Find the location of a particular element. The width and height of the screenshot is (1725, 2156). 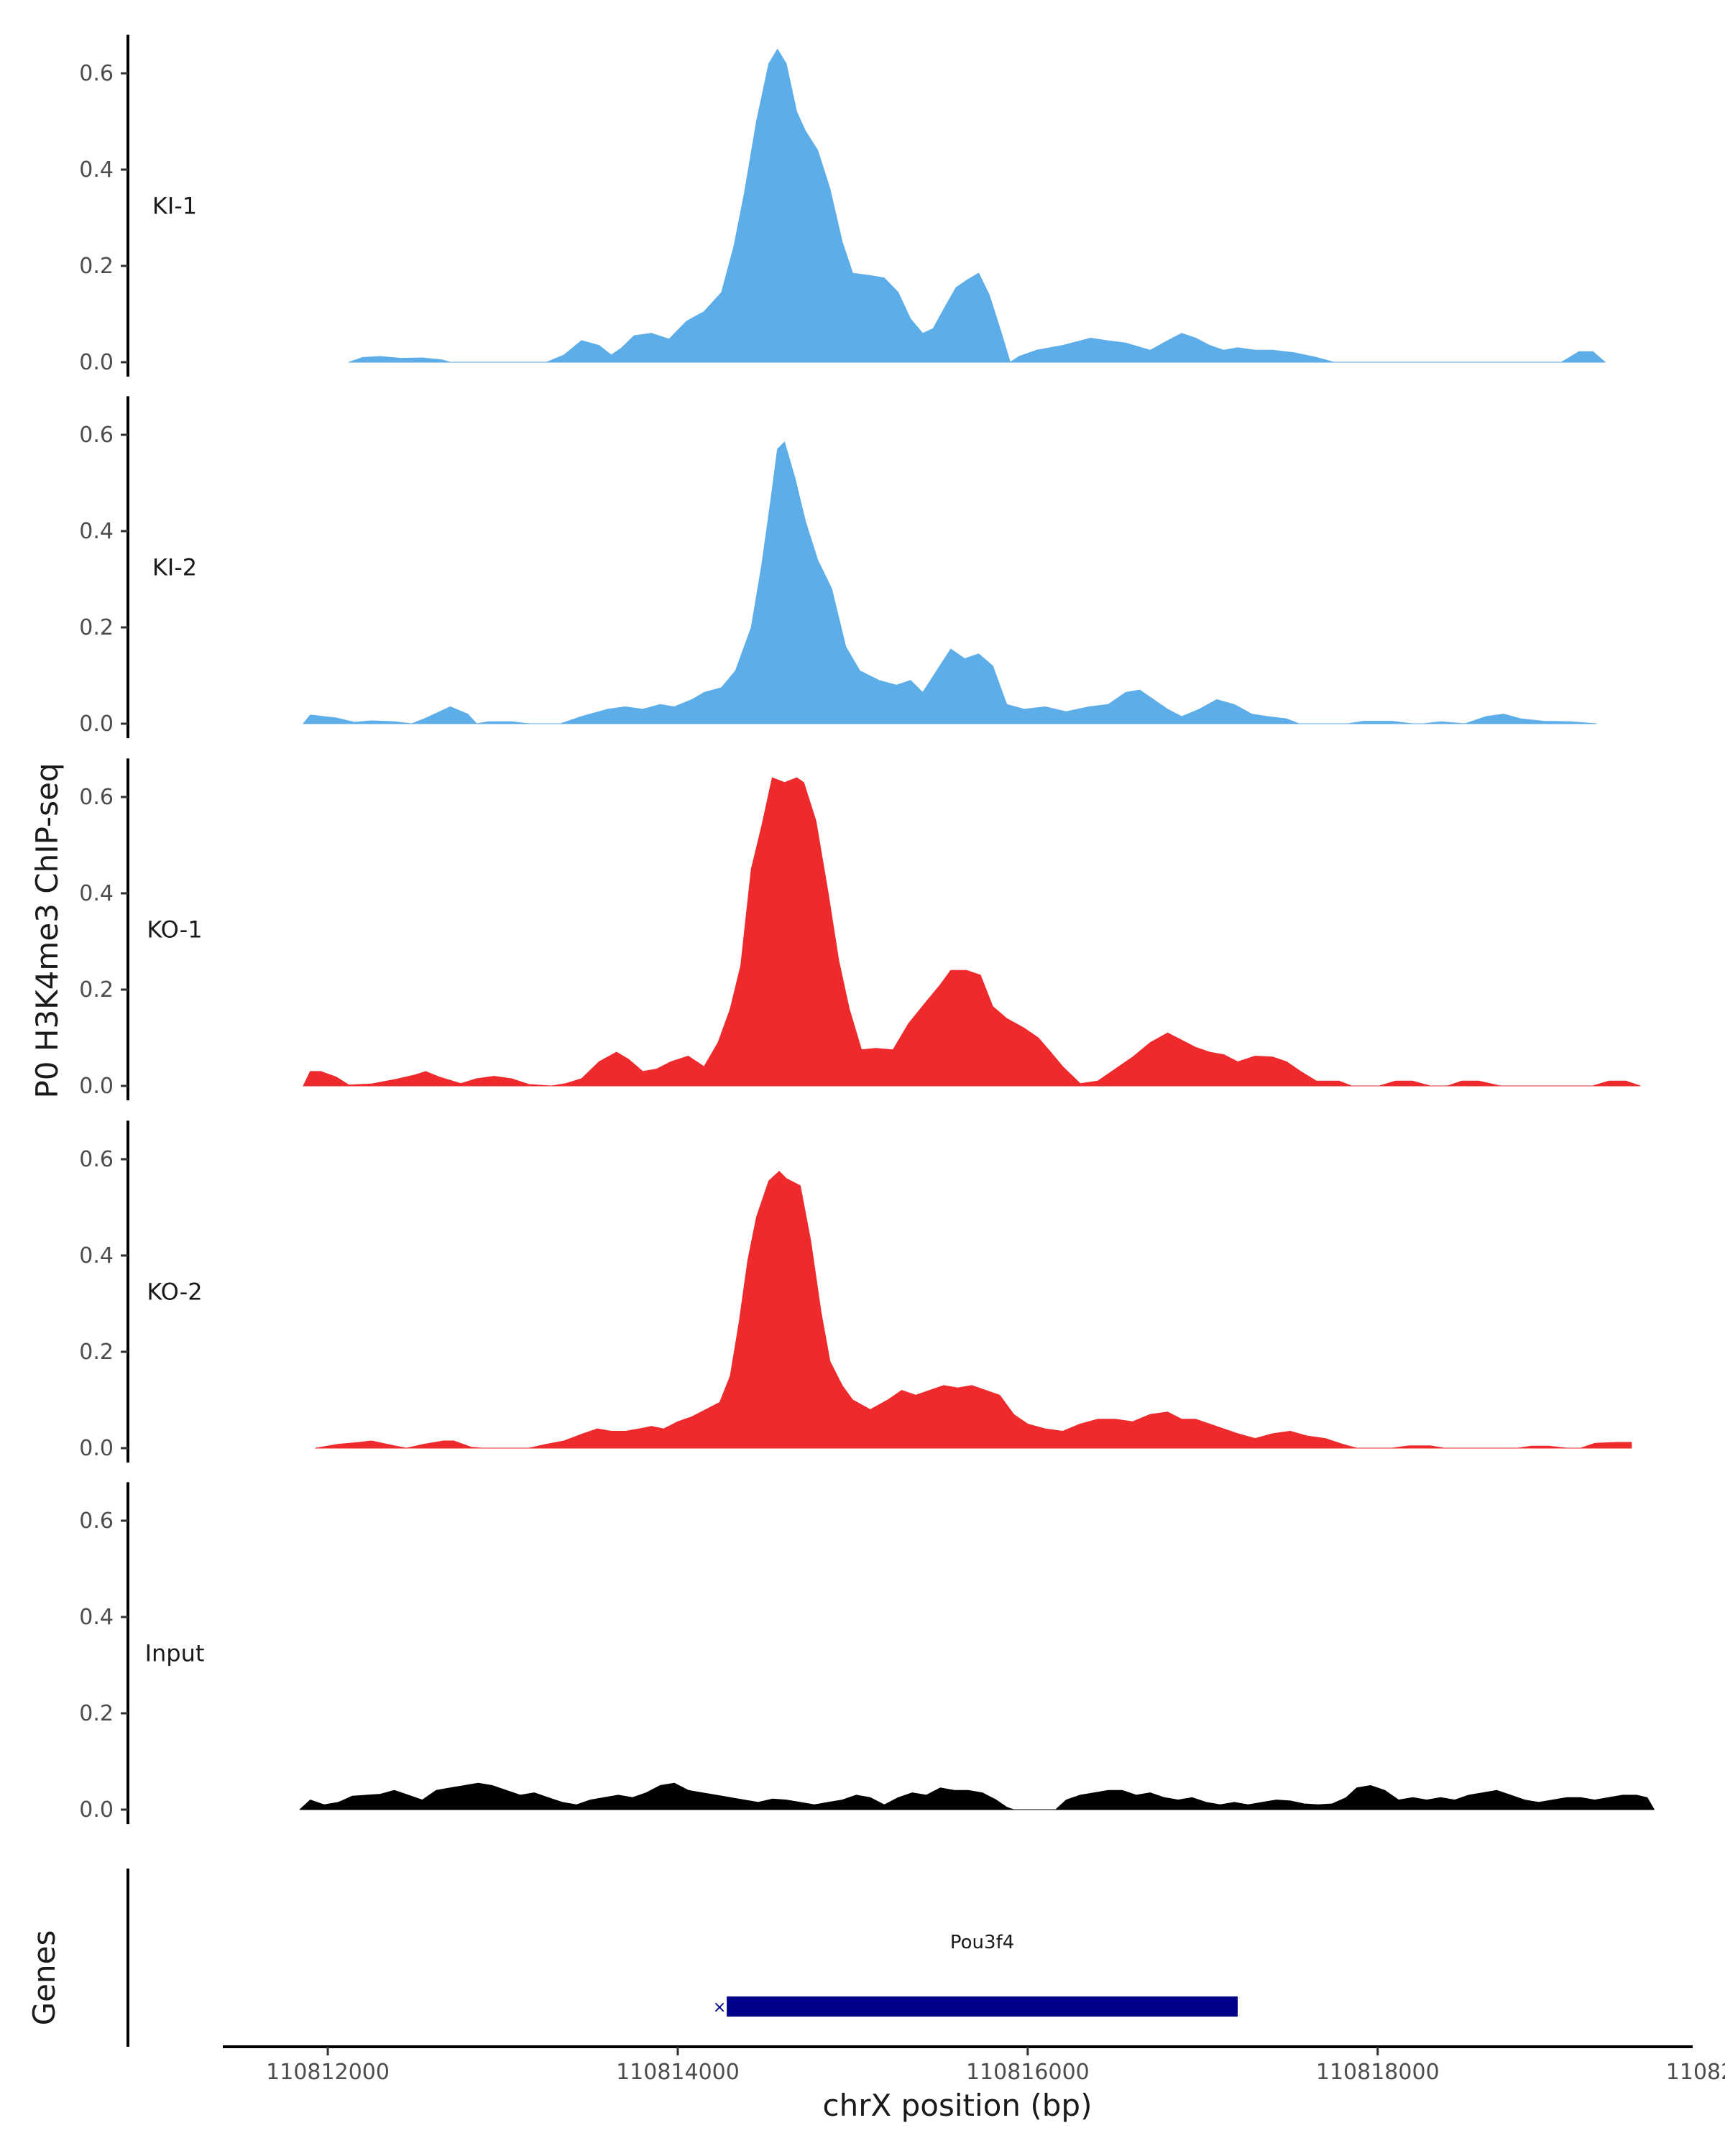

signal-area-input is located at coordinates (977, 1796).